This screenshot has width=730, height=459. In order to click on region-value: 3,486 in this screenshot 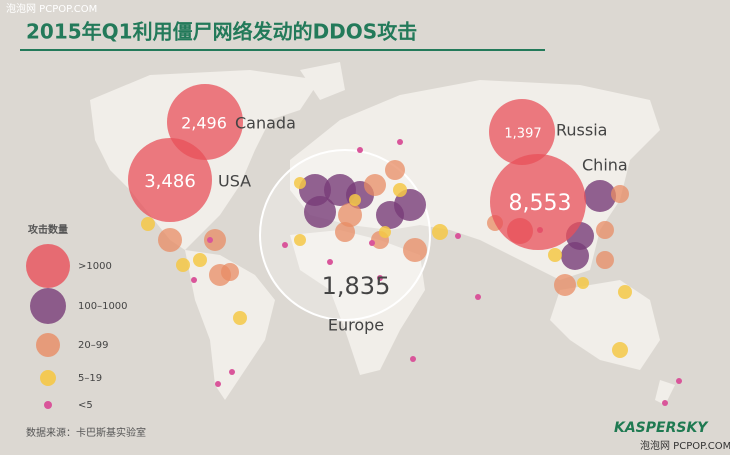, I will do `click(170, 181)`.